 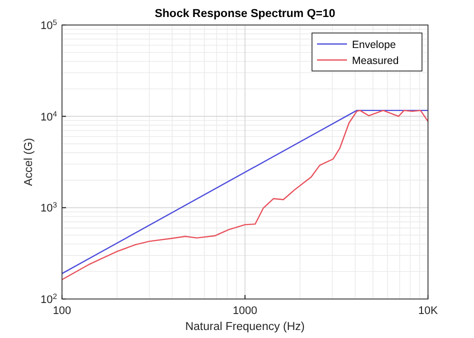 I want to click on legend-label: Measured, so click(x=375, y=61).